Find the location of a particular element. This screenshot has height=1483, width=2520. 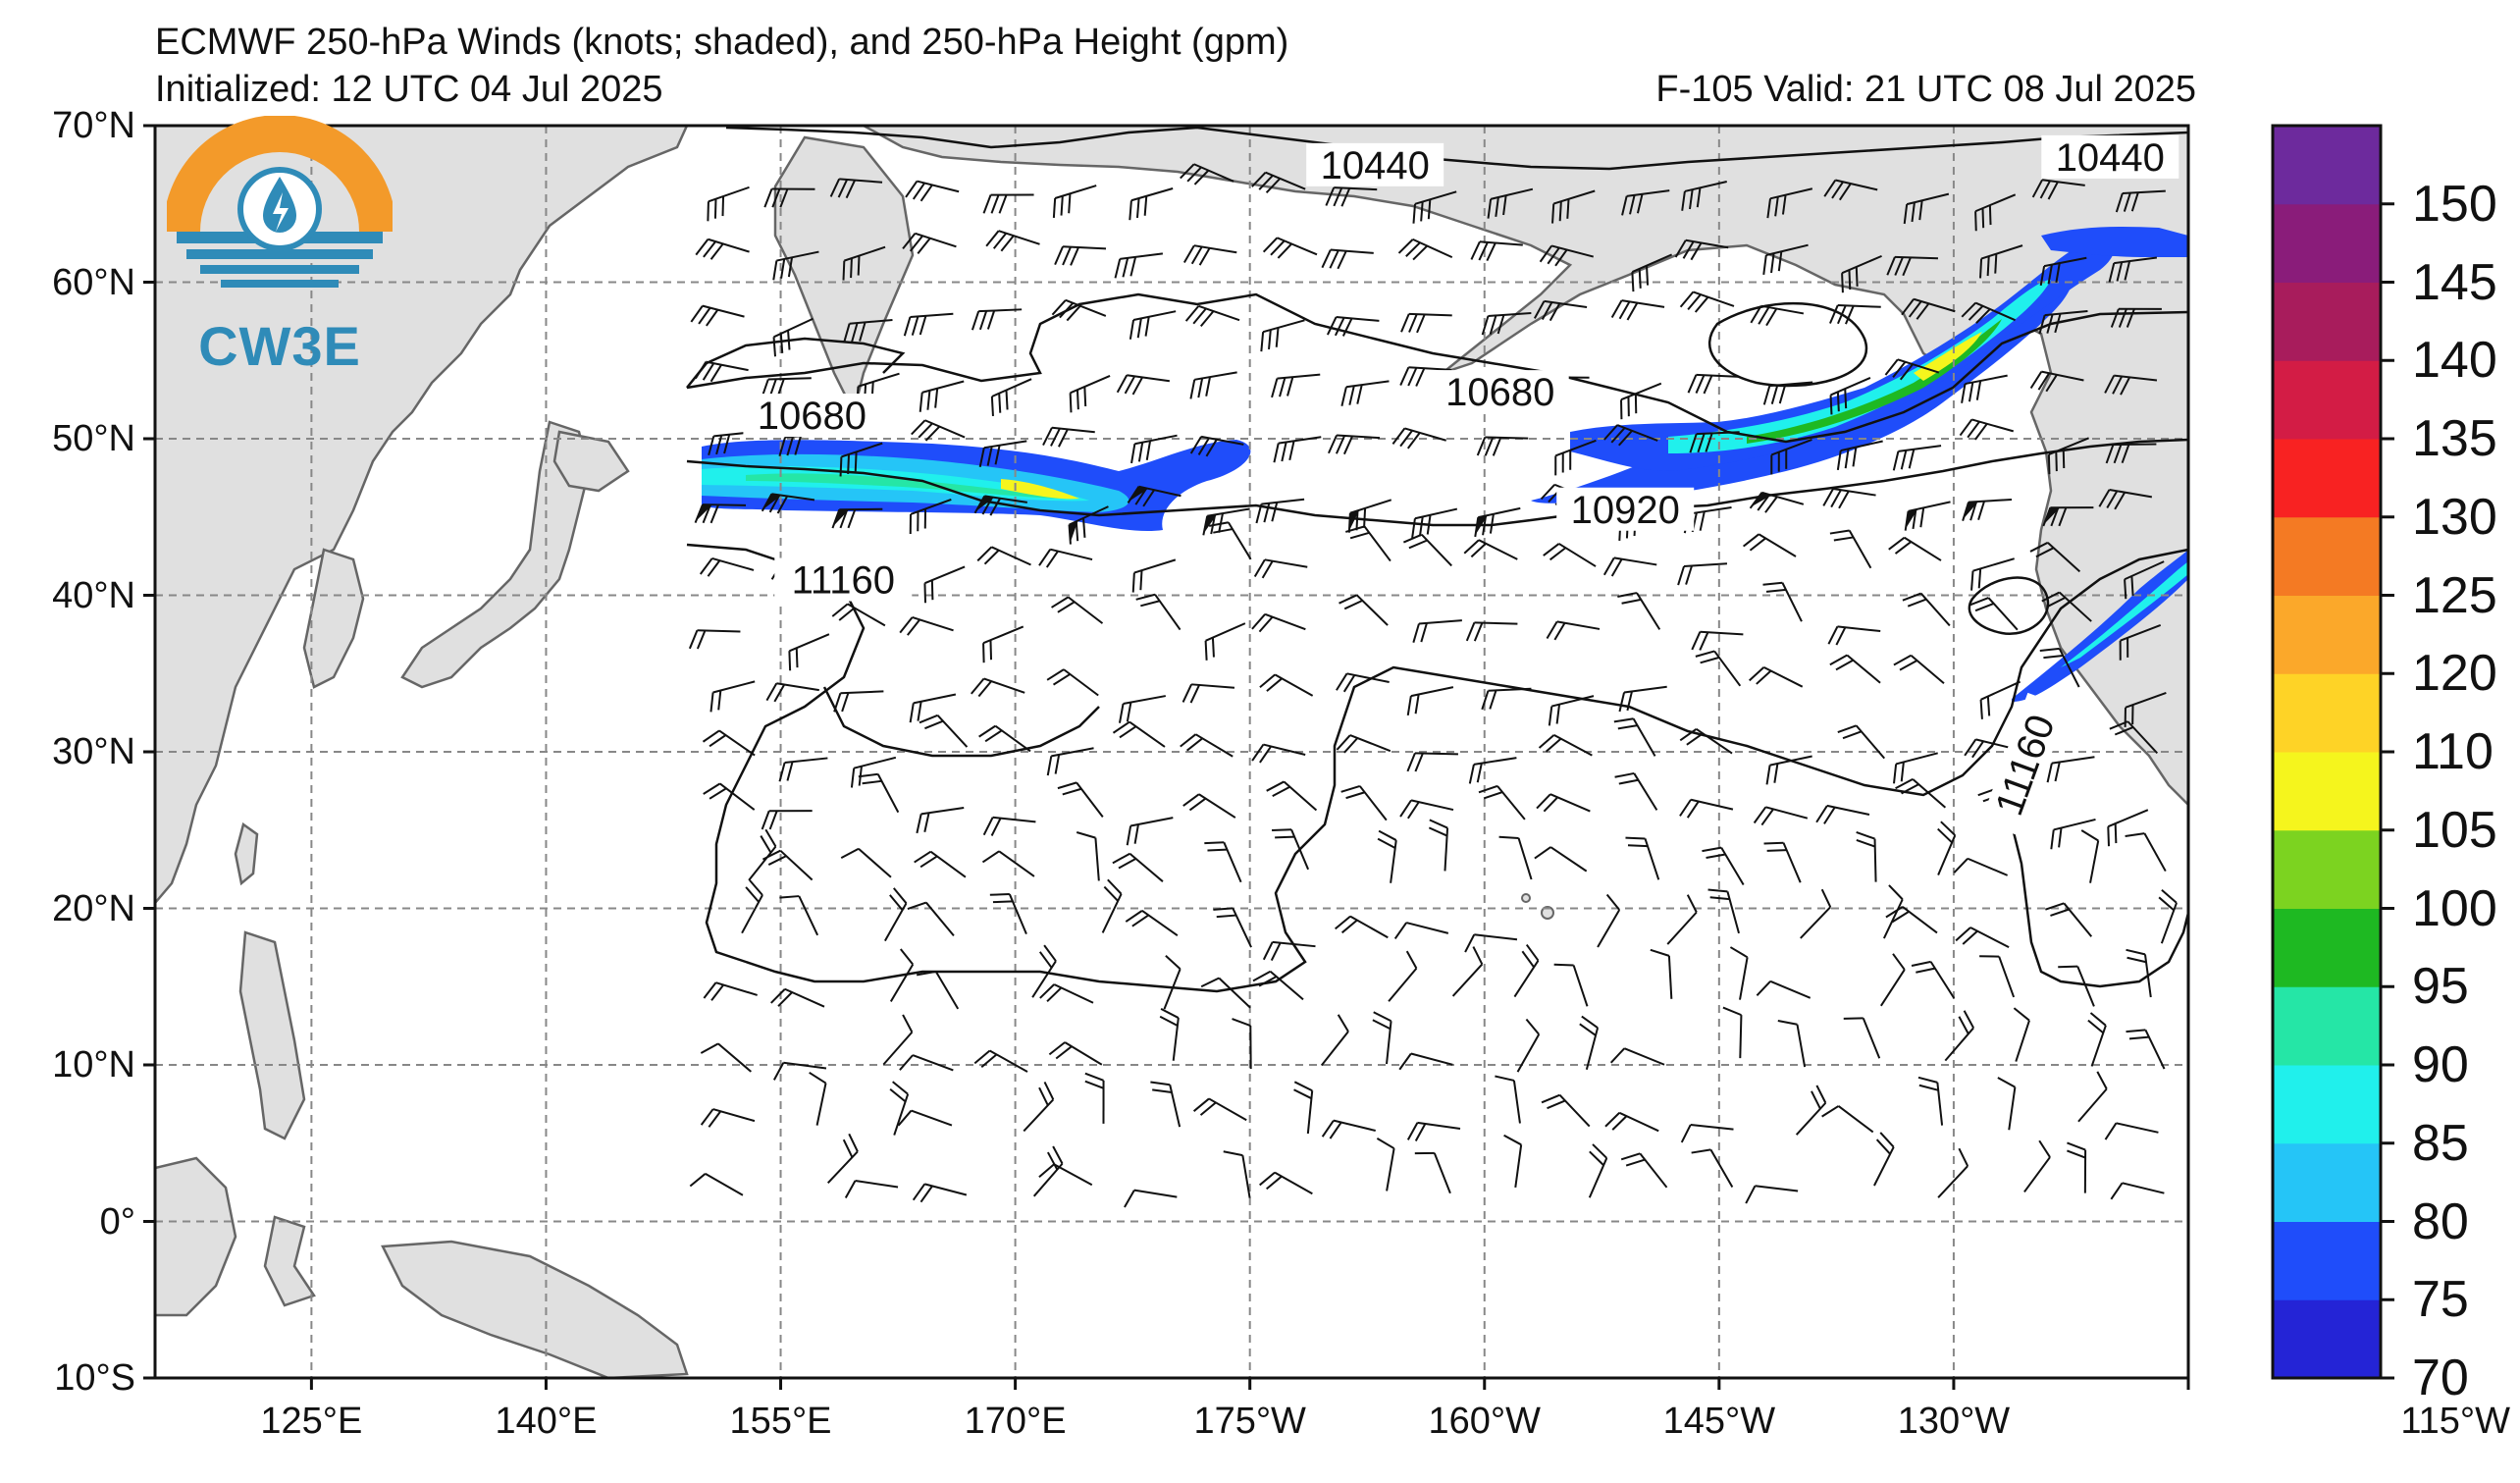

lon-tick-label: 115°W is located at coordinates (2455, 1422).